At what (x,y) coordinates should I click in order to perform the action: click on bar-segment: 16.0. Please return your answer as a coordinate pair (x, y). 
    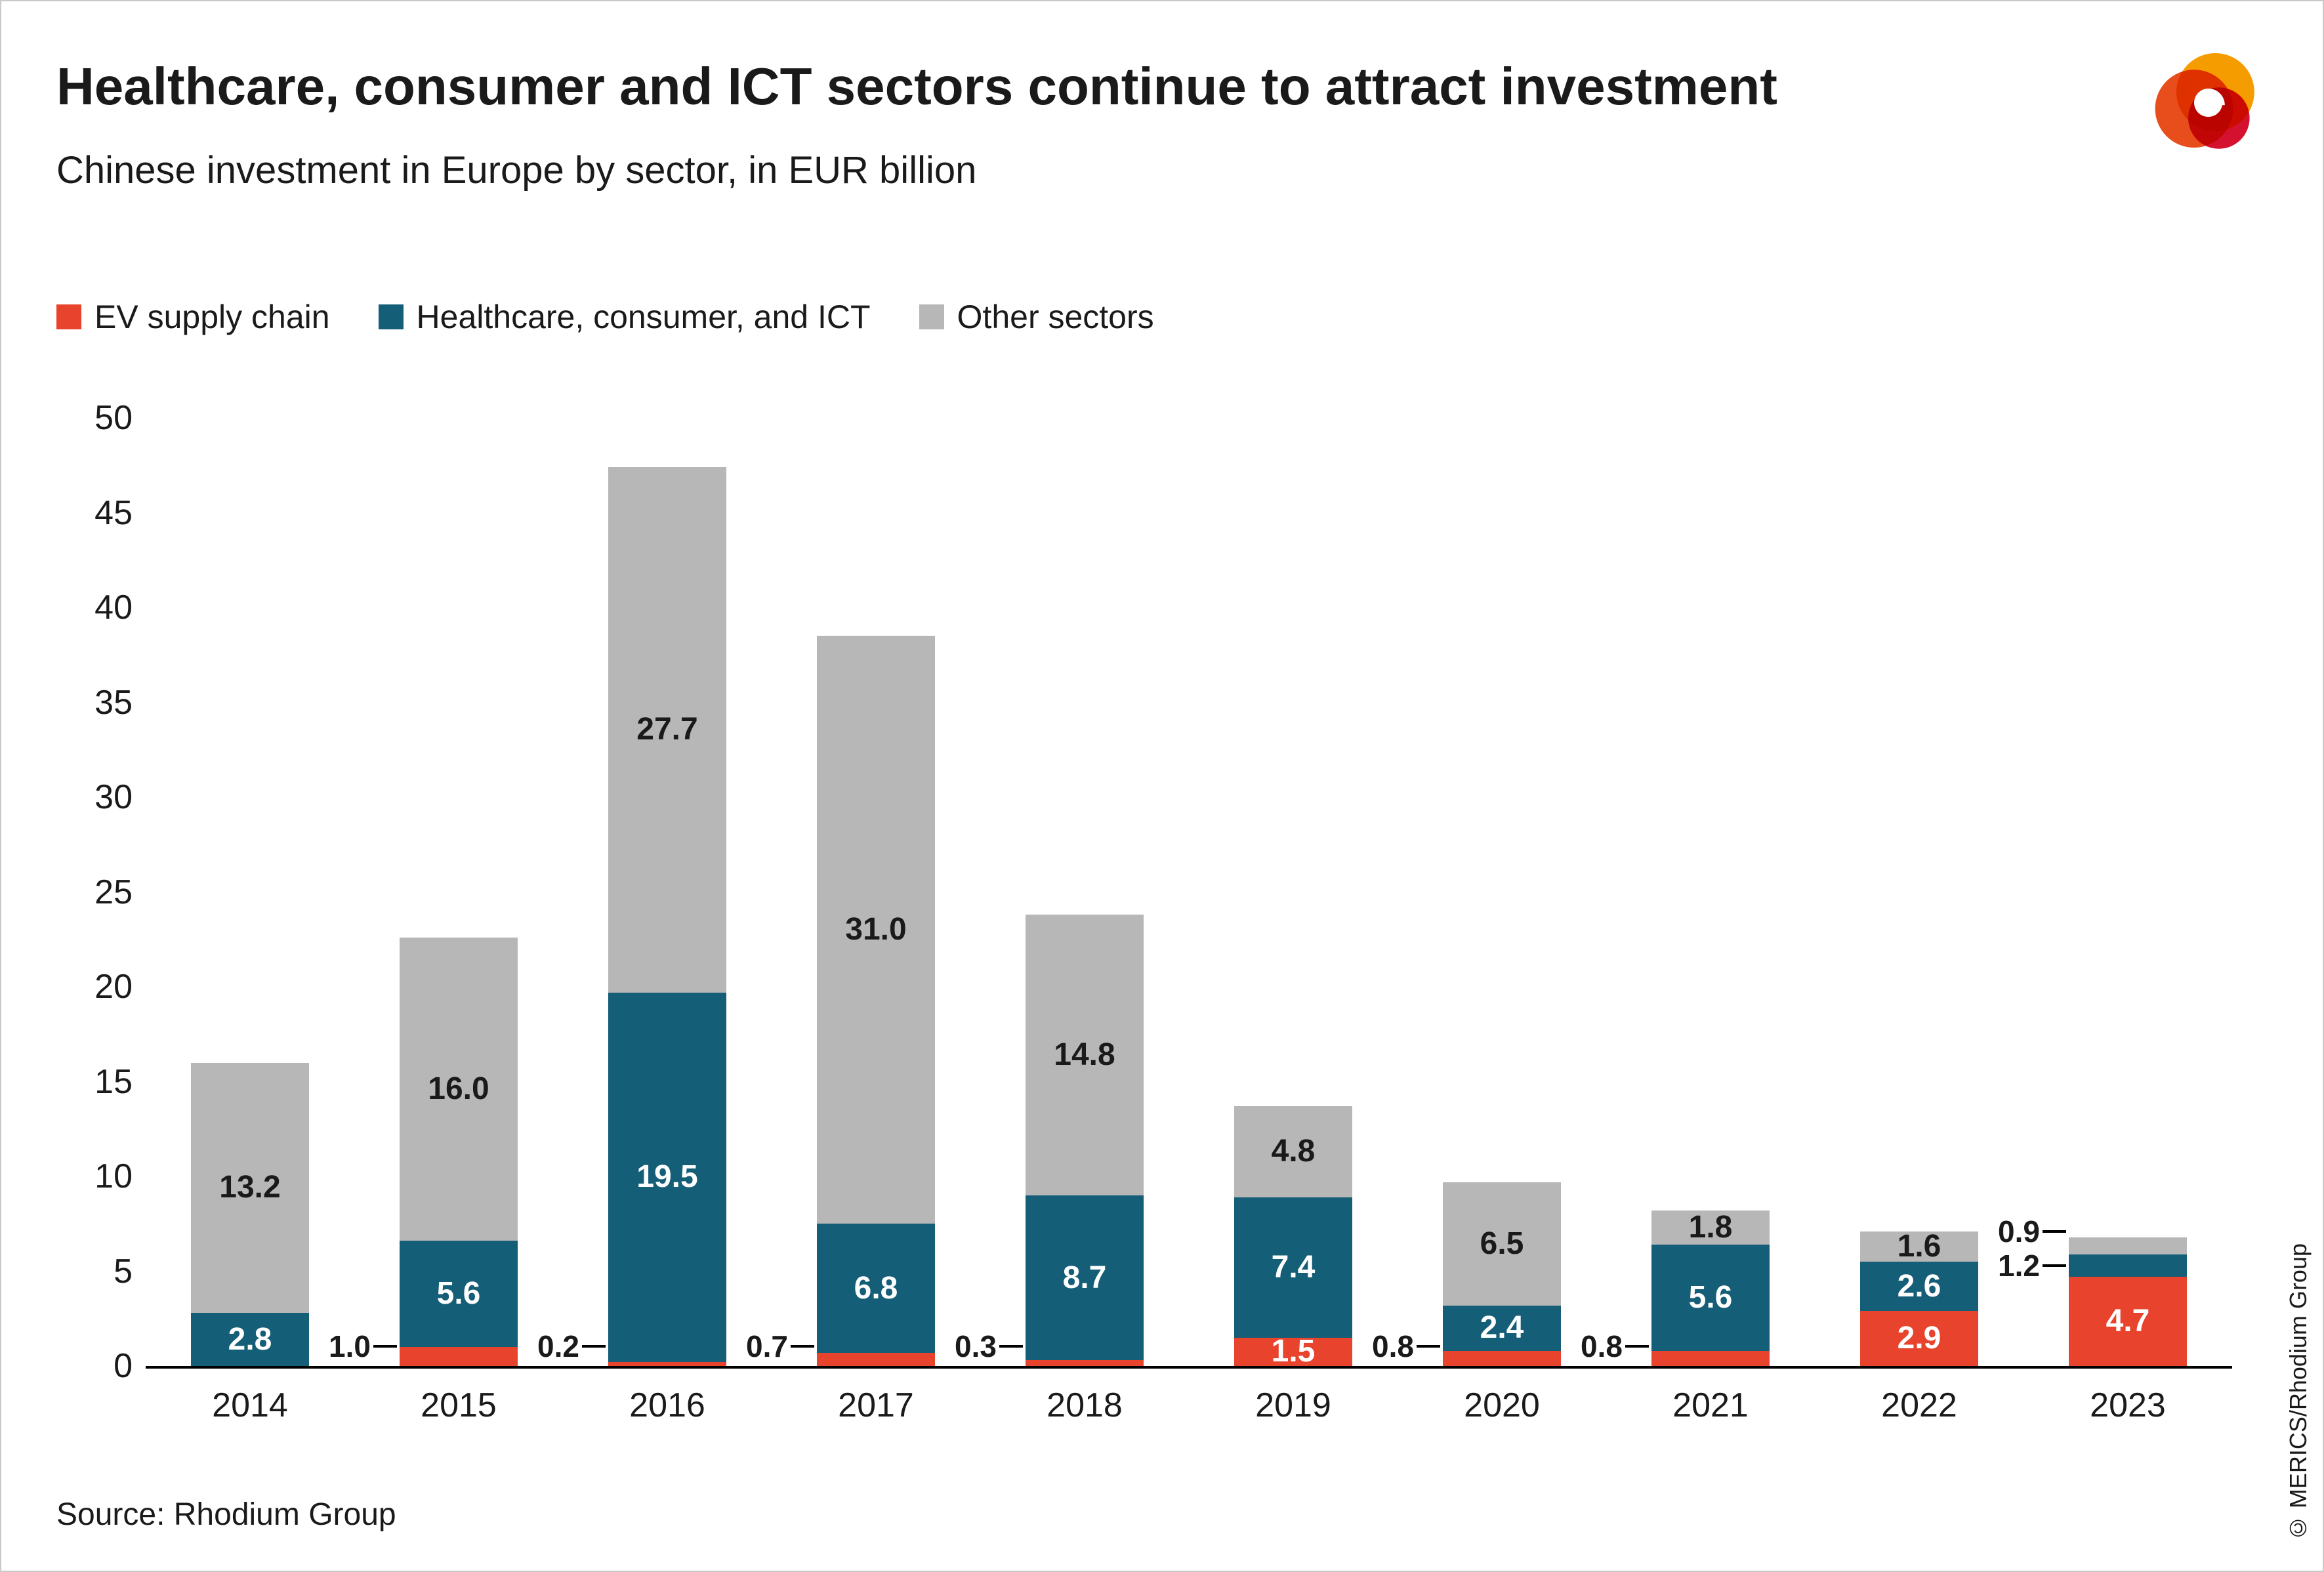
    Looking at the image, I should click on (459, 1089).